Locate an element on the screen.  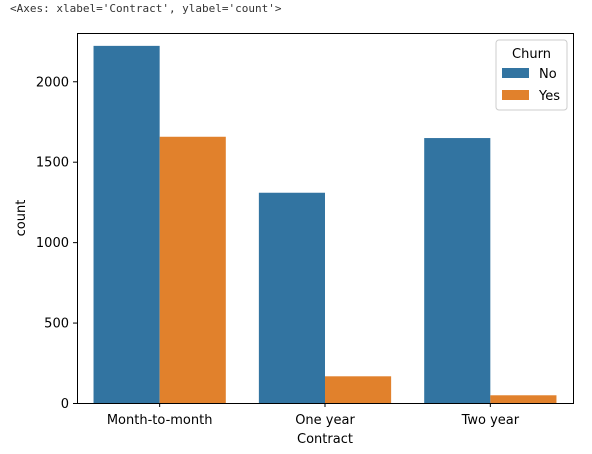
x-tick-label: One year is located at coordinates (325, 420).